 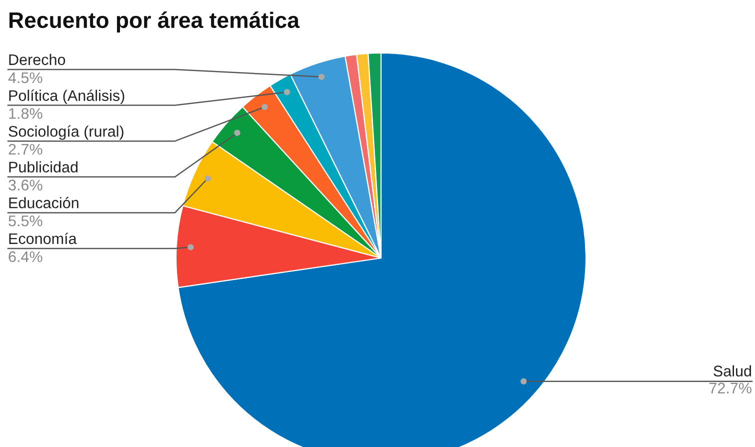 What do you see at coordinates (66, 97) in the screenshot?
I see `slice-label: Política (Análisis)` at bounding box center [66, 97].